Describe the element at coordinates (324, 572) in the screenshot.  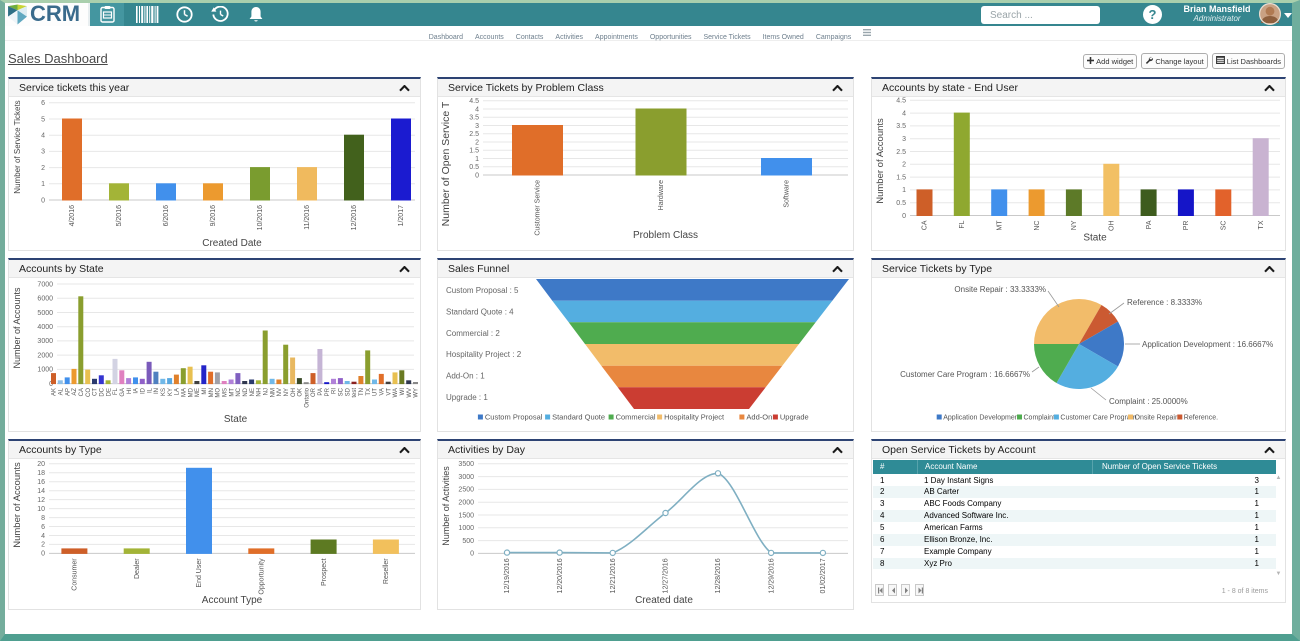
I see `svg-text: Prospect` at that location.